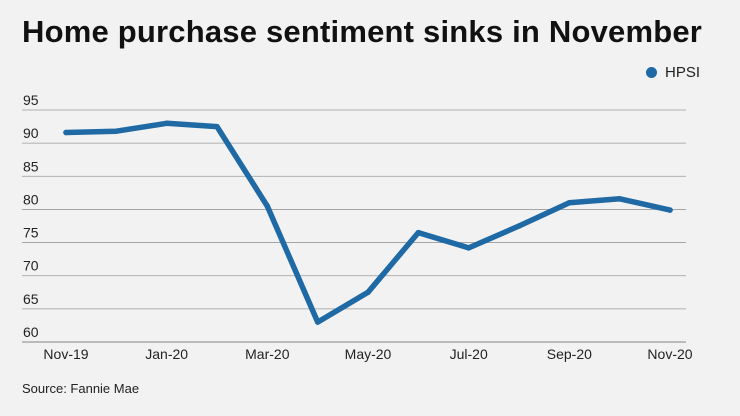 Image resolution: width=740 pixels, height=416 pixels. I want to click on x-tick-label: May-20, so click(368, 354).